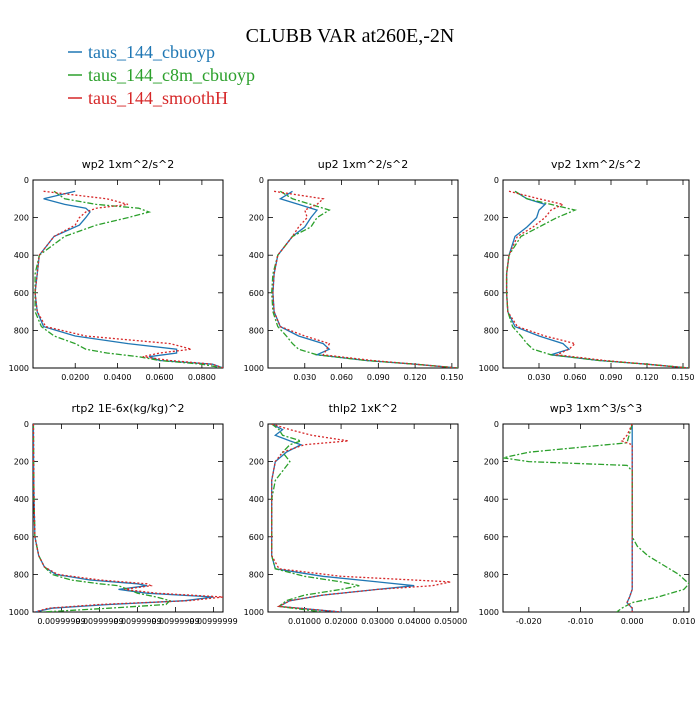 The width and height of the screenshot is (700, 705). What do you see at coordinates (596, 408) in the screenshot?
I see `panel-title: wp3 1xm^3/s^3` at bounding box center [596, 408].